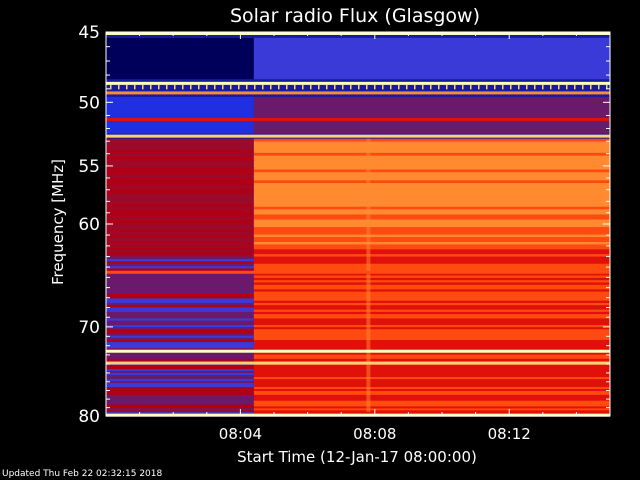  What do you see at coordinates (357, 457) in the screenshot?
I see `x-axis-label: Start Time (12-Jan-17 08:00:00)` at bounding box center [357, 457].